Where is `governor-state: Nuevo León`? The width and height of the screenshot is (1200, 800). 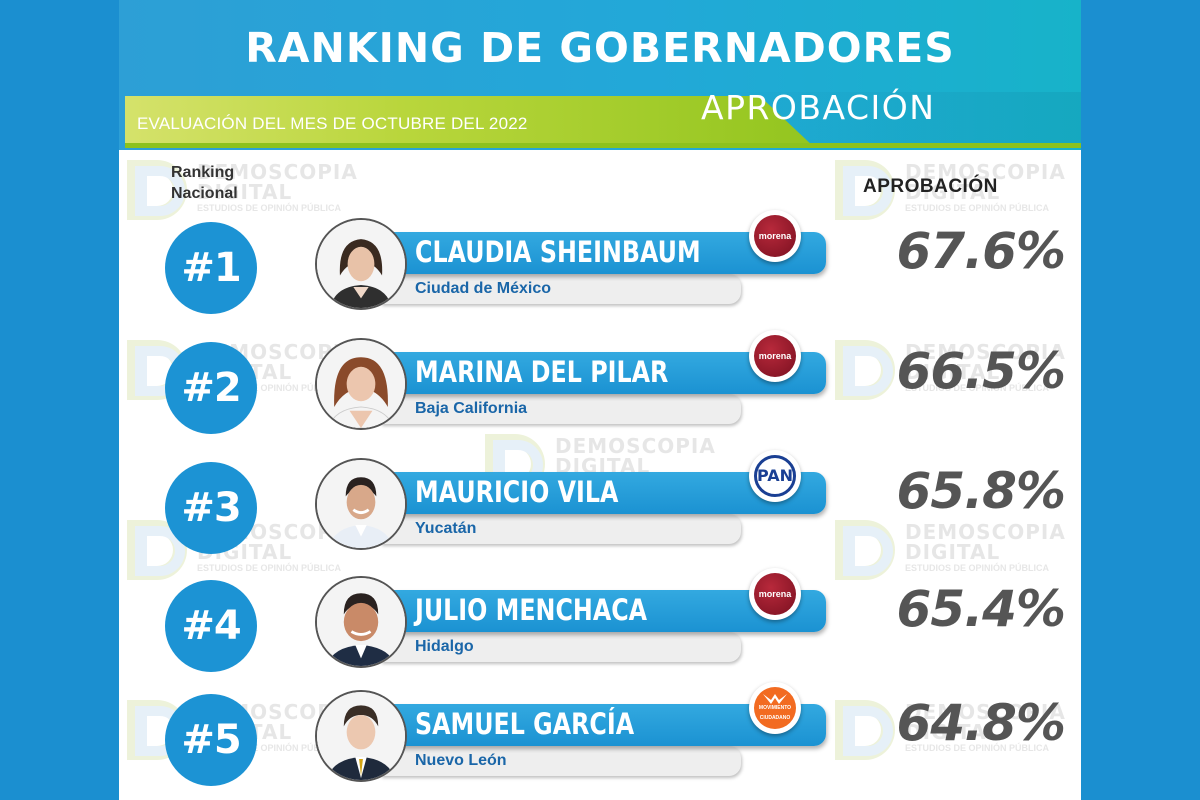
governor-state: Nuevo León is located at coordinates (461, 760).